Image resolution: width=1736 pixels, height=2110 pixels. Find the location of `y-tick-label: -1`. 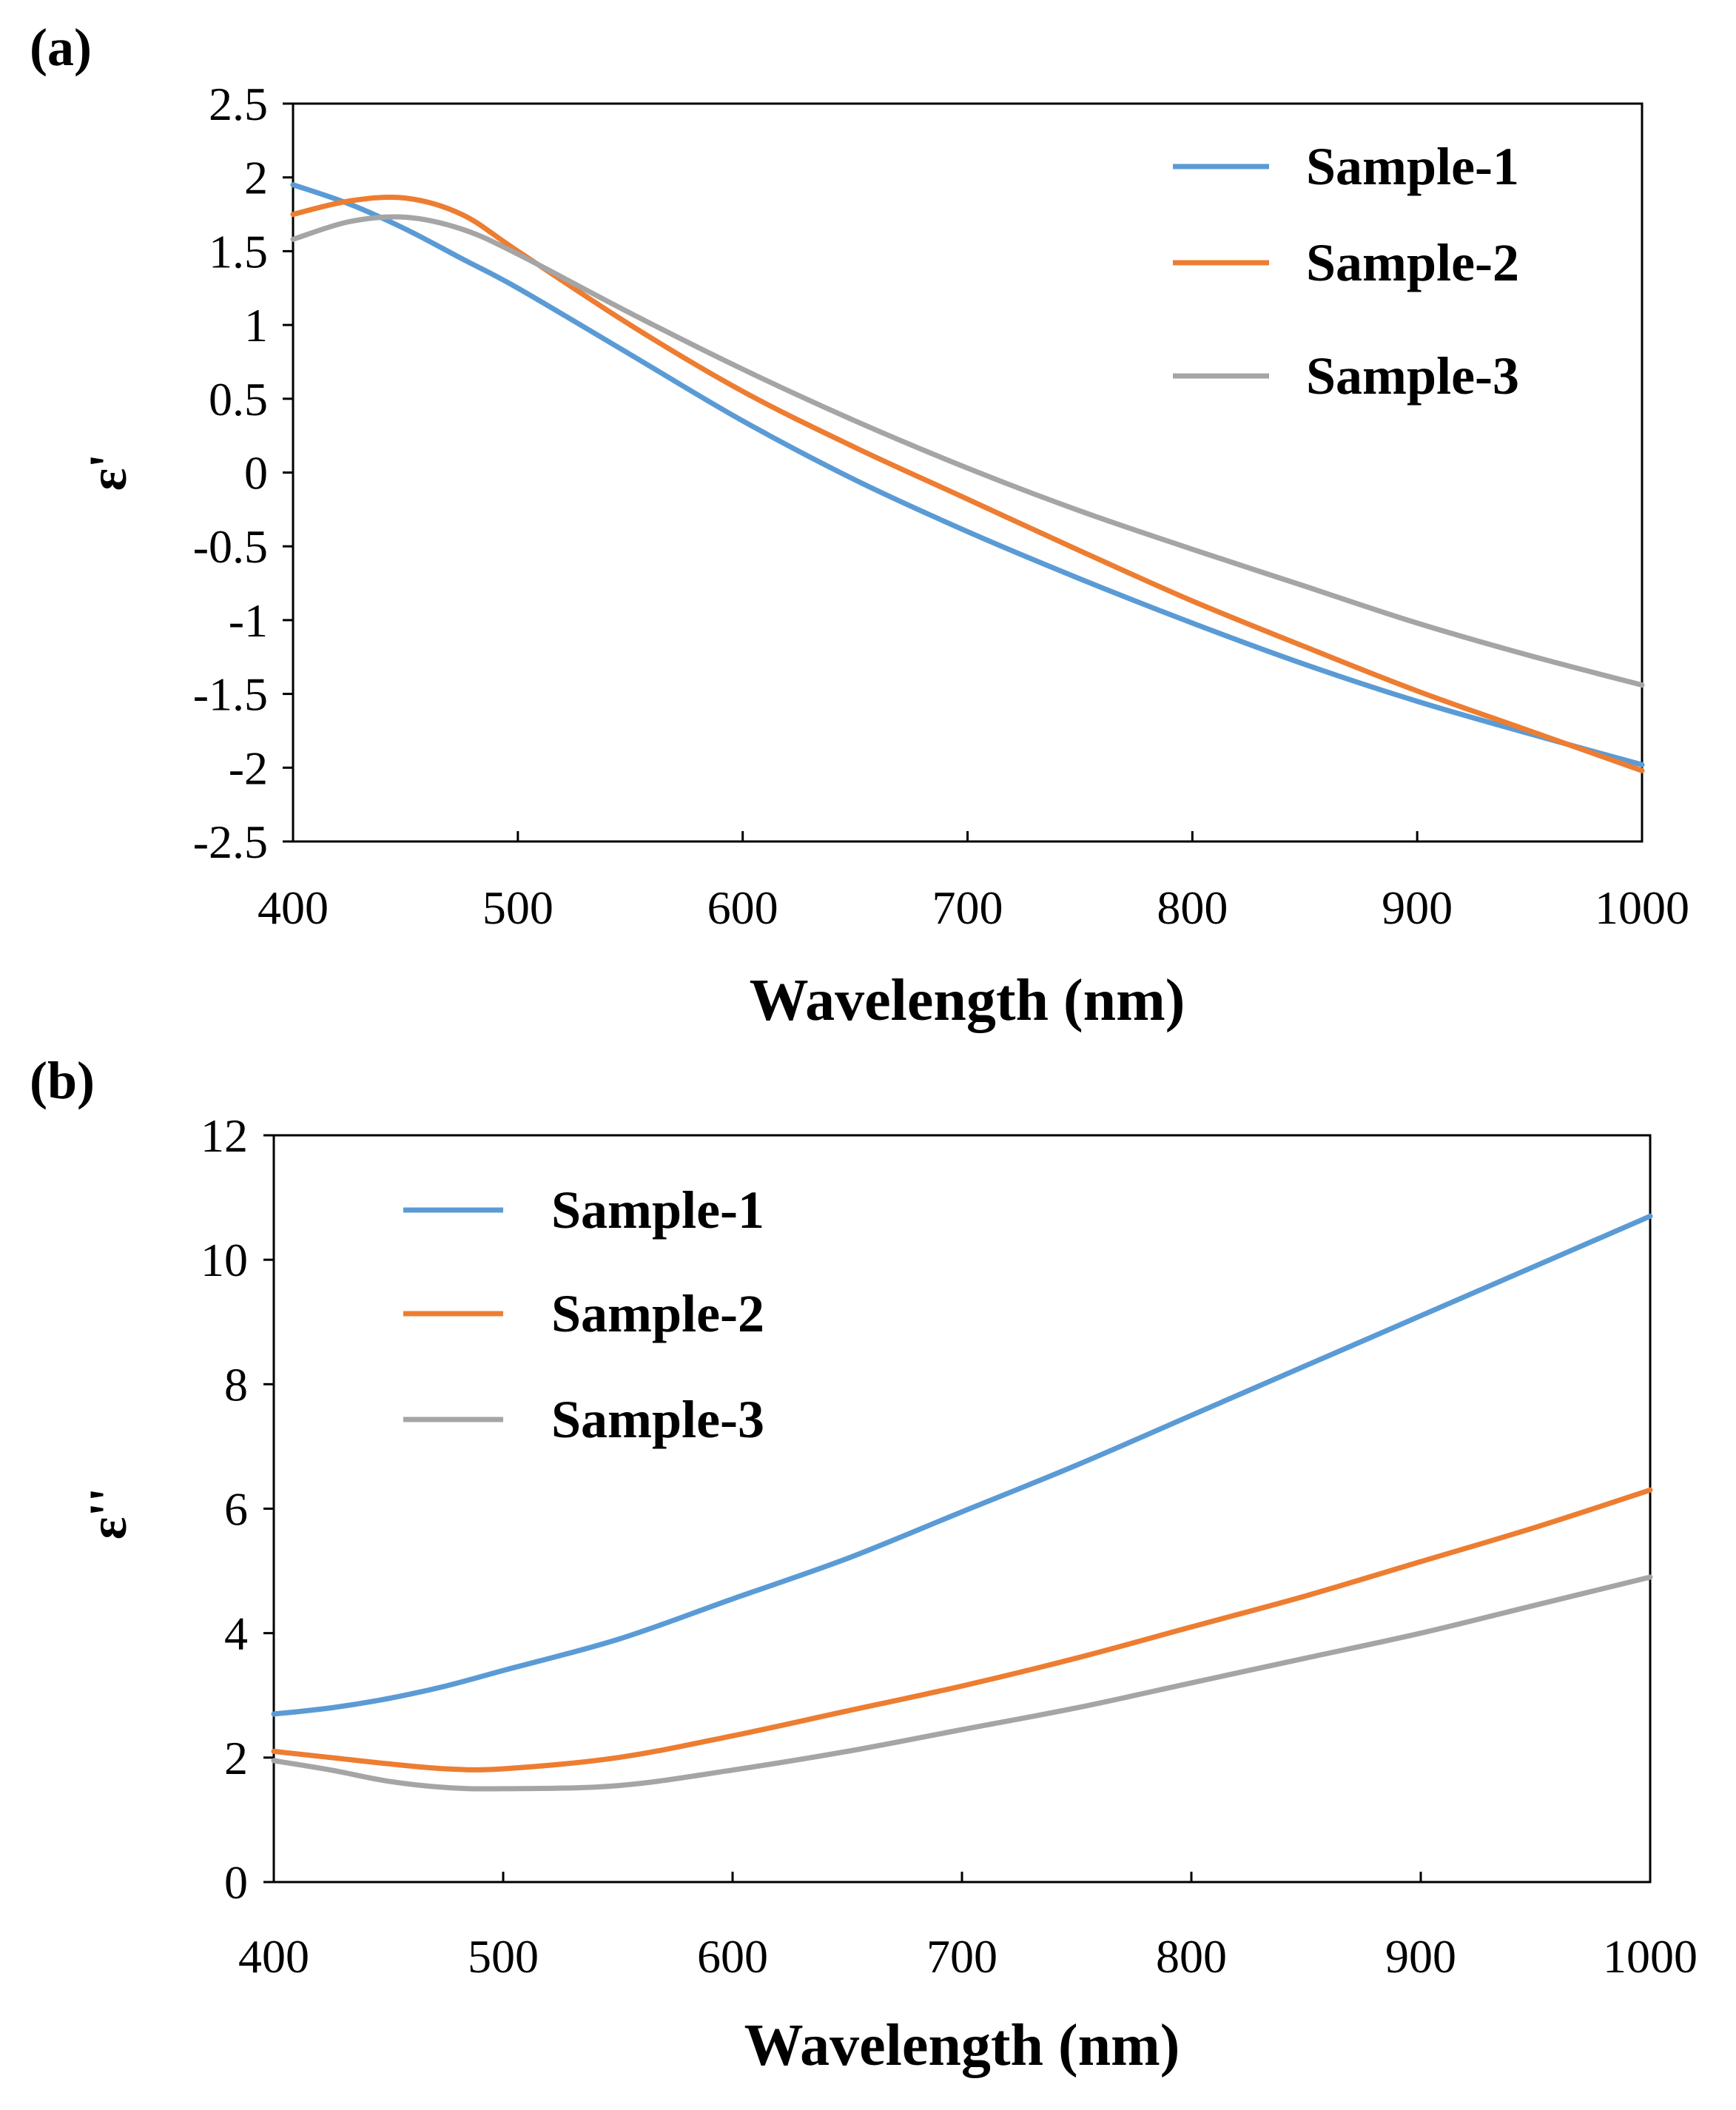

y-tick-label: -1 is located at coordinates (248, 620).